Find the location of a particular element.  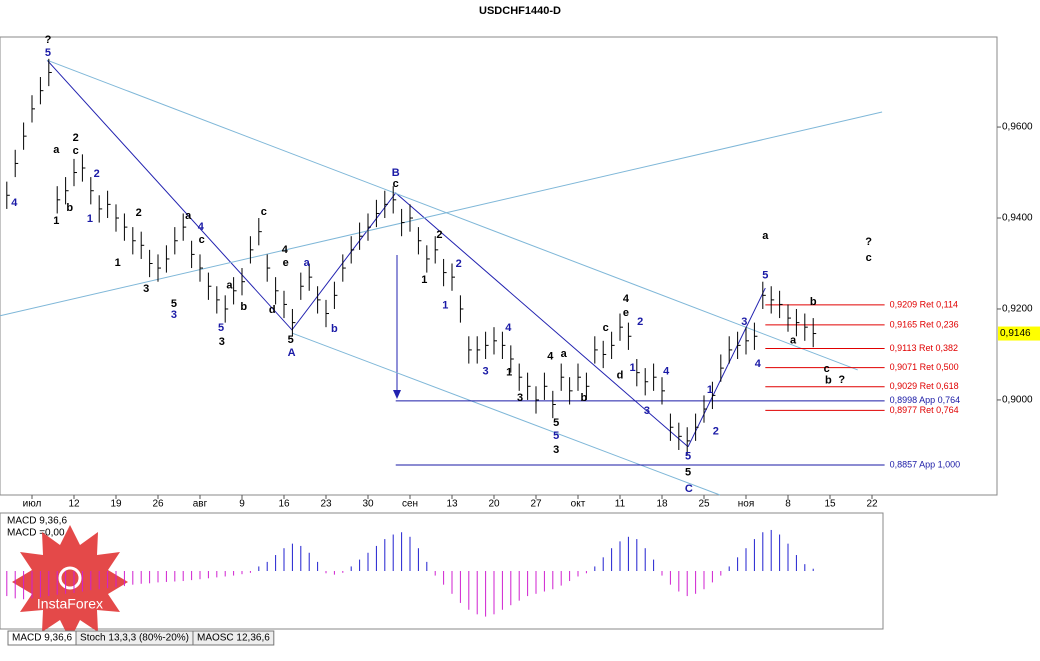

y-tick-label: 0,9400 is located at coordinates (1017, 218).